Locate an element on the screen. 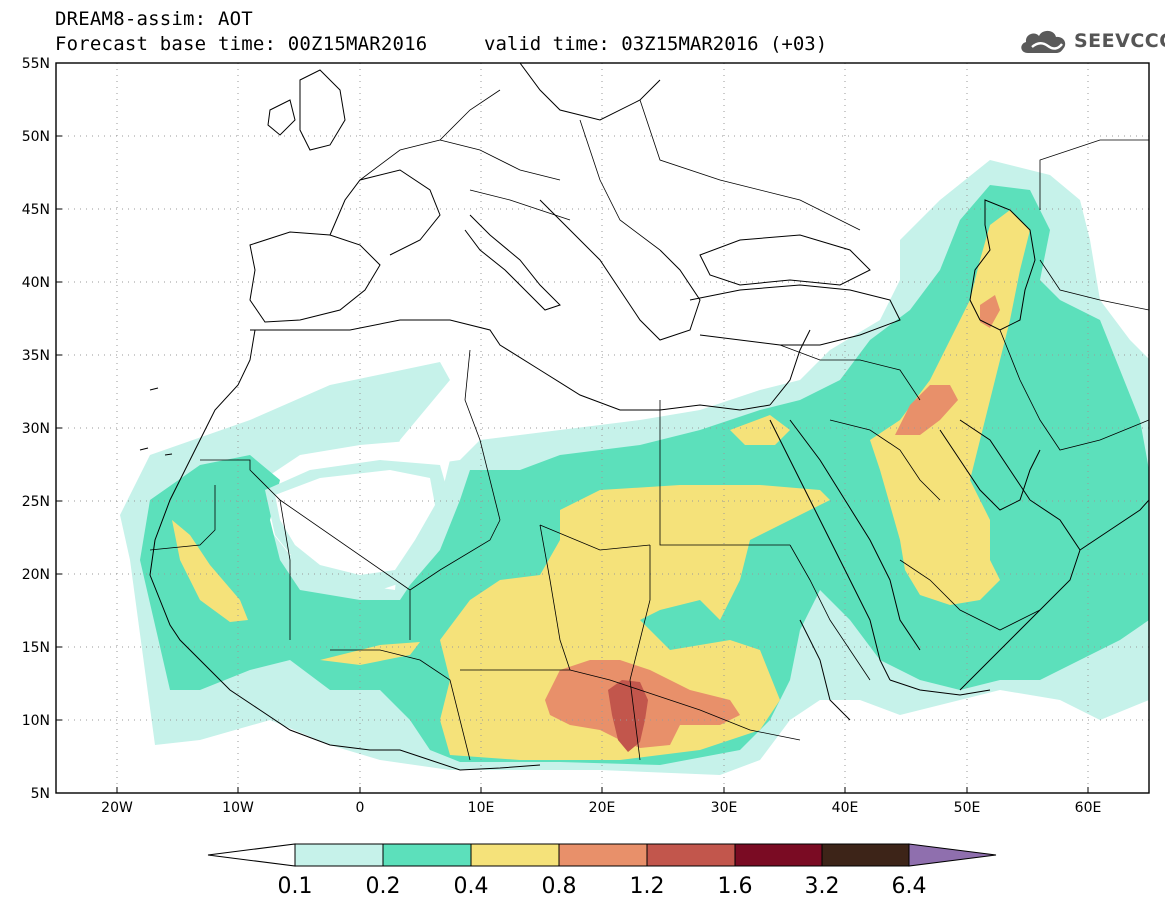  lon-label: 20W is located at coordinates (117, 808).